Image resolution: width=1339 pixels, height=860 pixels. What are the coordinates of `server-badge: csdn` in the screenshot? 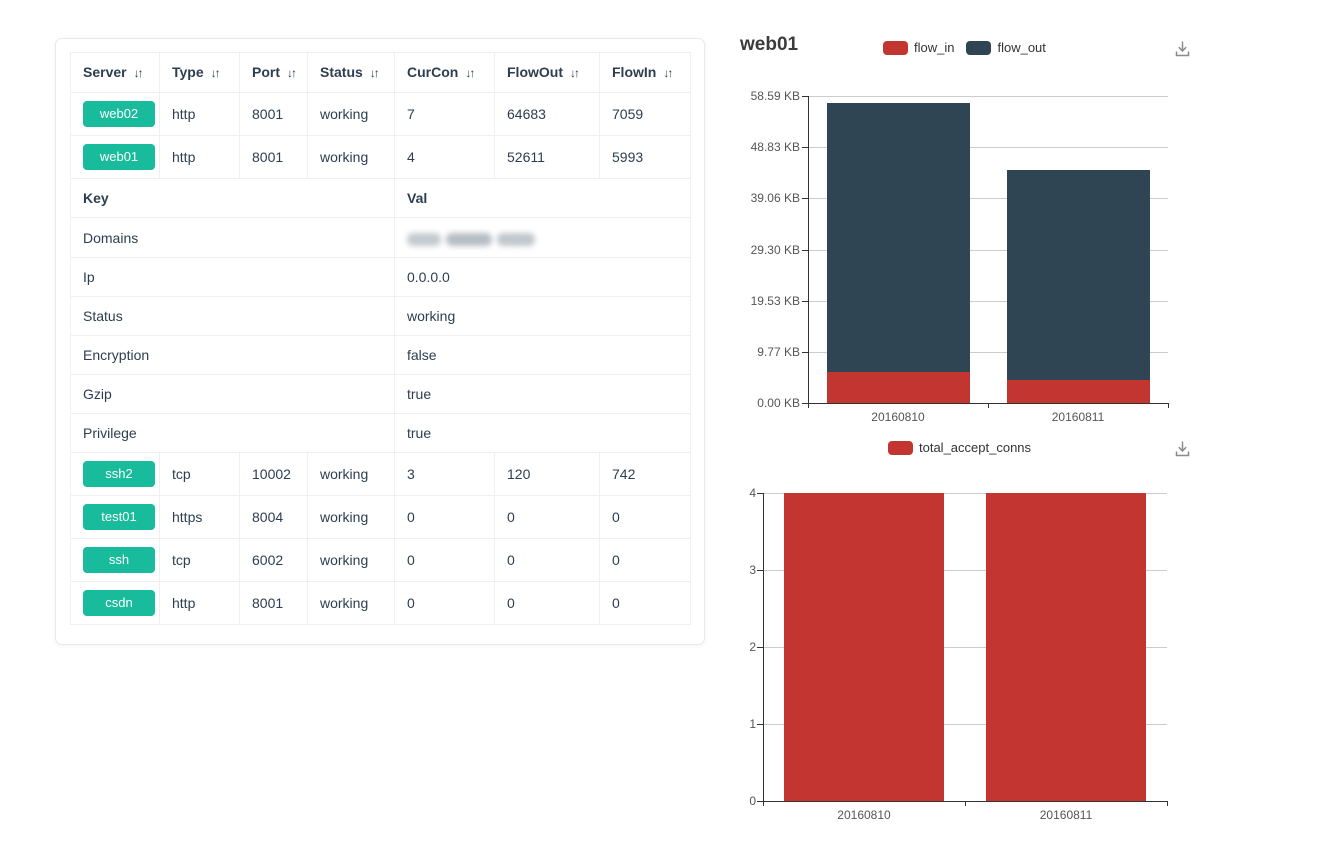 It's located at (119, 603).